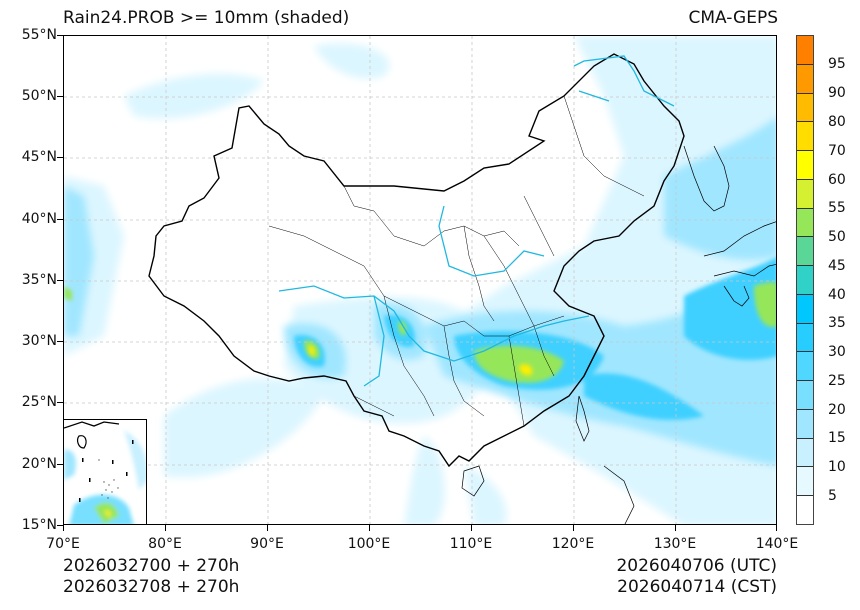  I want to click on lat-tick-35: 35°N, so click(39, 280).